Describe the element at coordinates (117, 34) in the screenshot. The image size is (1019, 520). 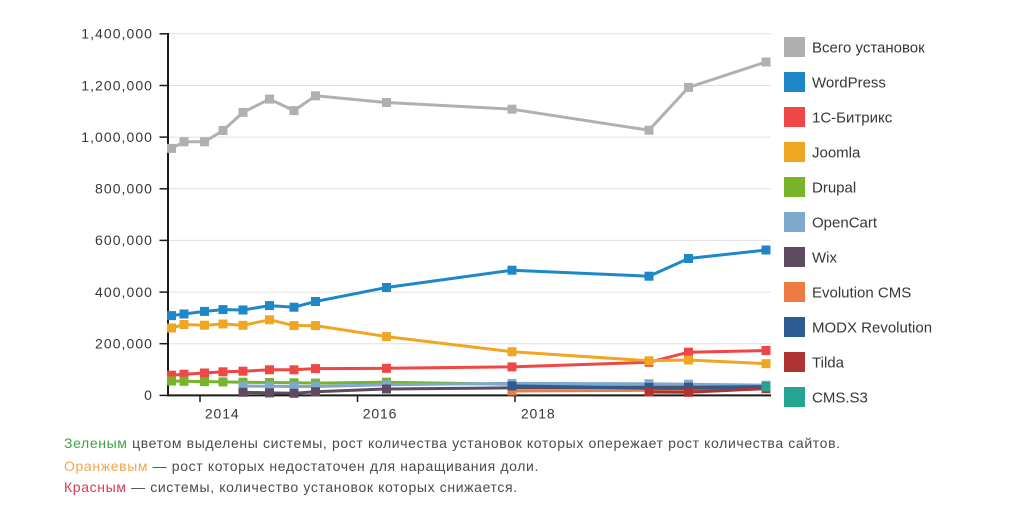
I see `svg-text: 1,400,000` at that location.